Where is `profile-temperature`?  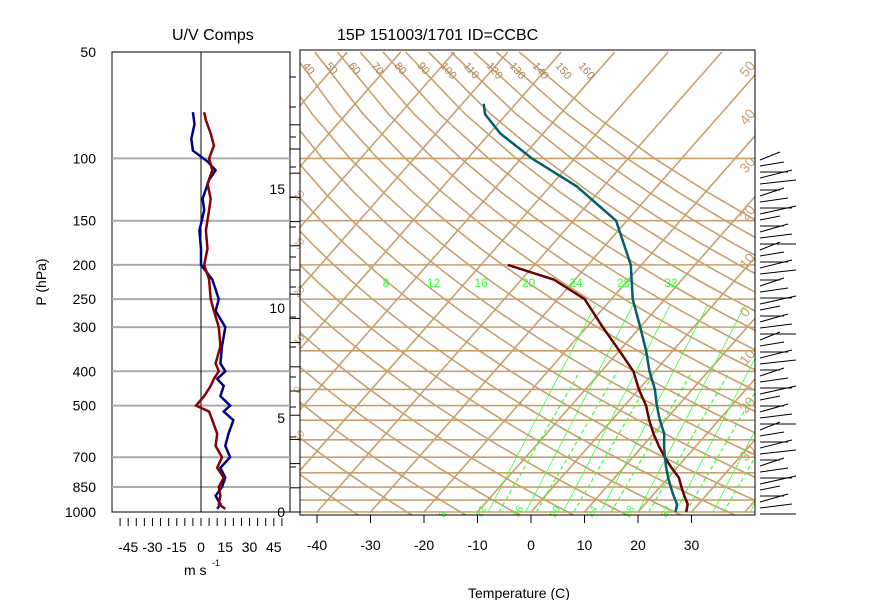 profile-temperature is located at coordinates (598, 388).